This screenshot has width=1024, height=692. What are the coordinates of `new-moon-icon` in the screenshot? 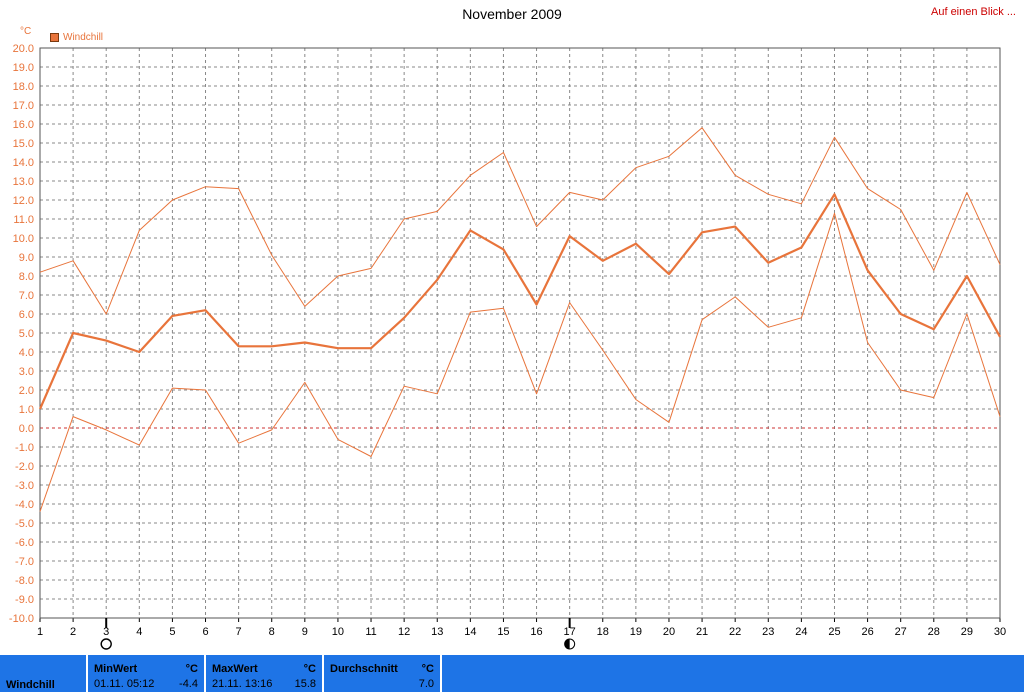 It's located at (106, 644).